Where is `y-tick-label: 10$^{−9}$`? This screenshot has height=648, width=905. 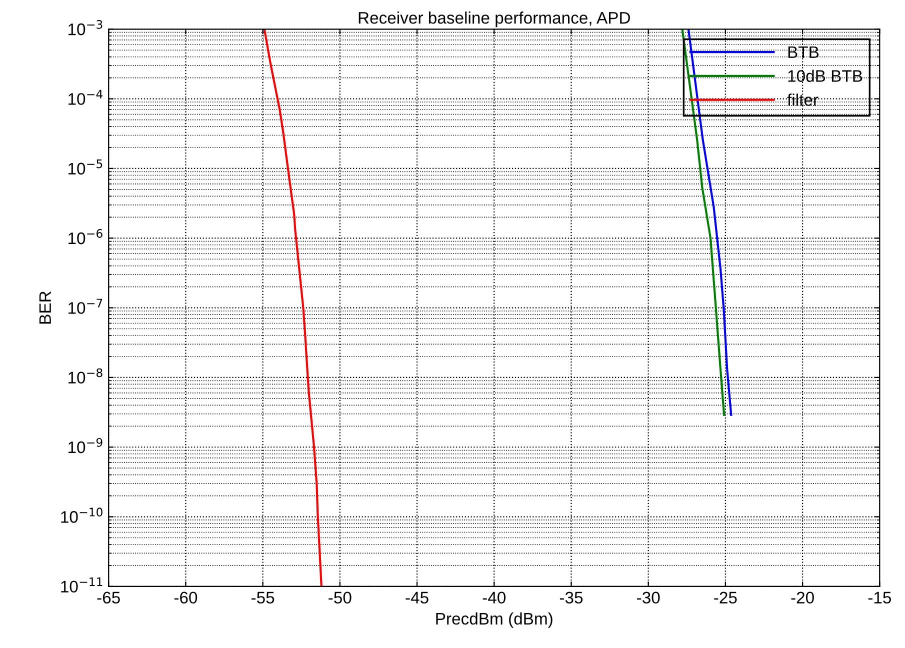 y-tick-label: 10$^{−9}$ is located at coordinates (85, 446).